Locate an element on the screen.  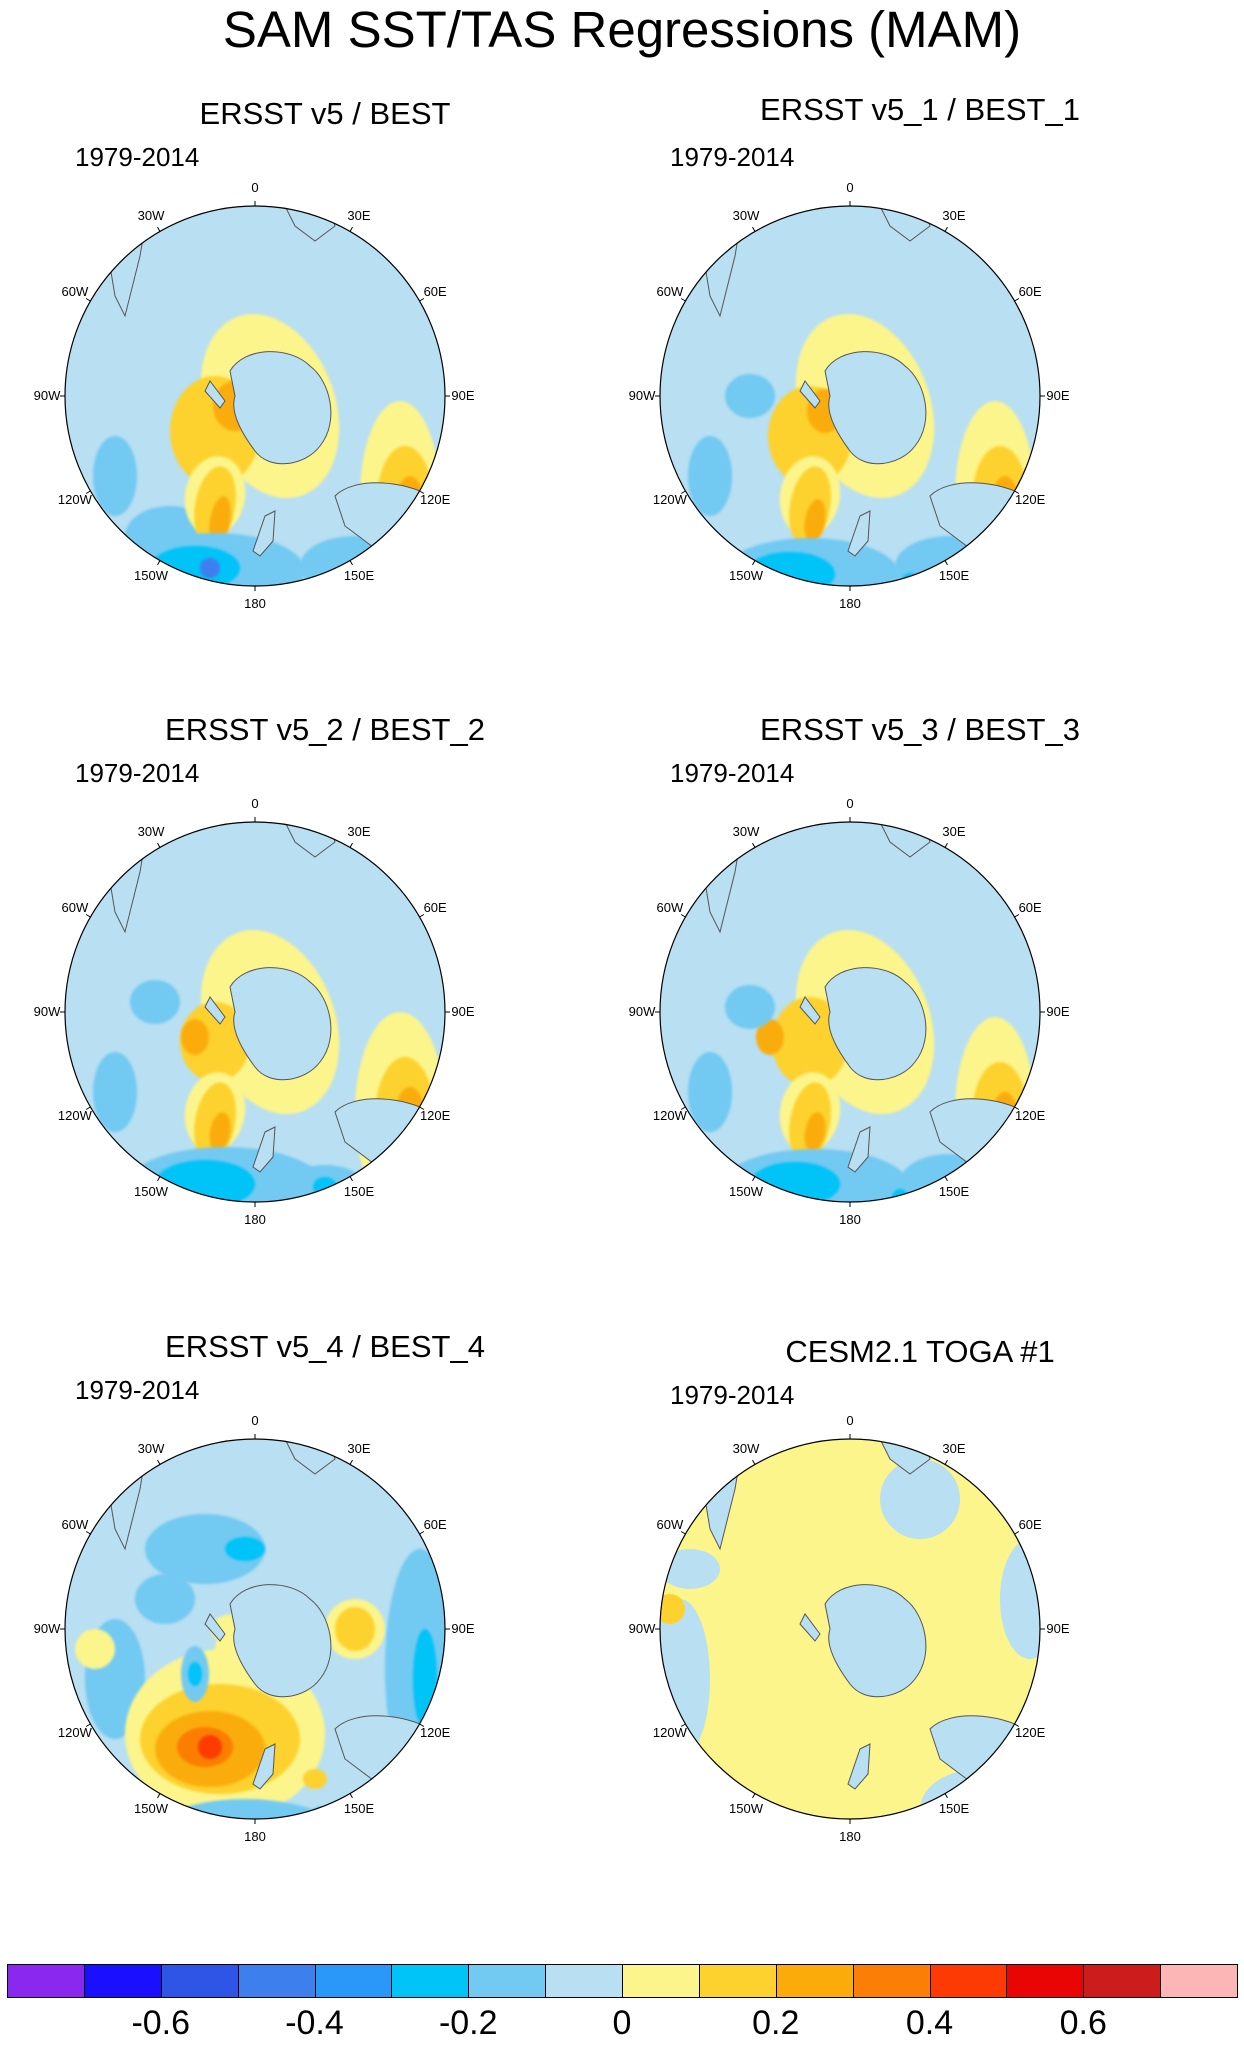
panel-title: ERSST v5_4 / BEST_4 is located at coordinates (325, 1346).